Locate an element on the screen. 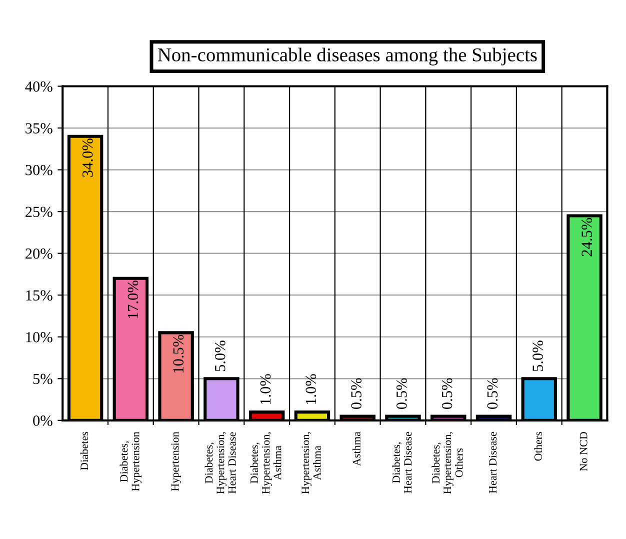  y-tick-label: 20% is located at coordinates (39, 253).